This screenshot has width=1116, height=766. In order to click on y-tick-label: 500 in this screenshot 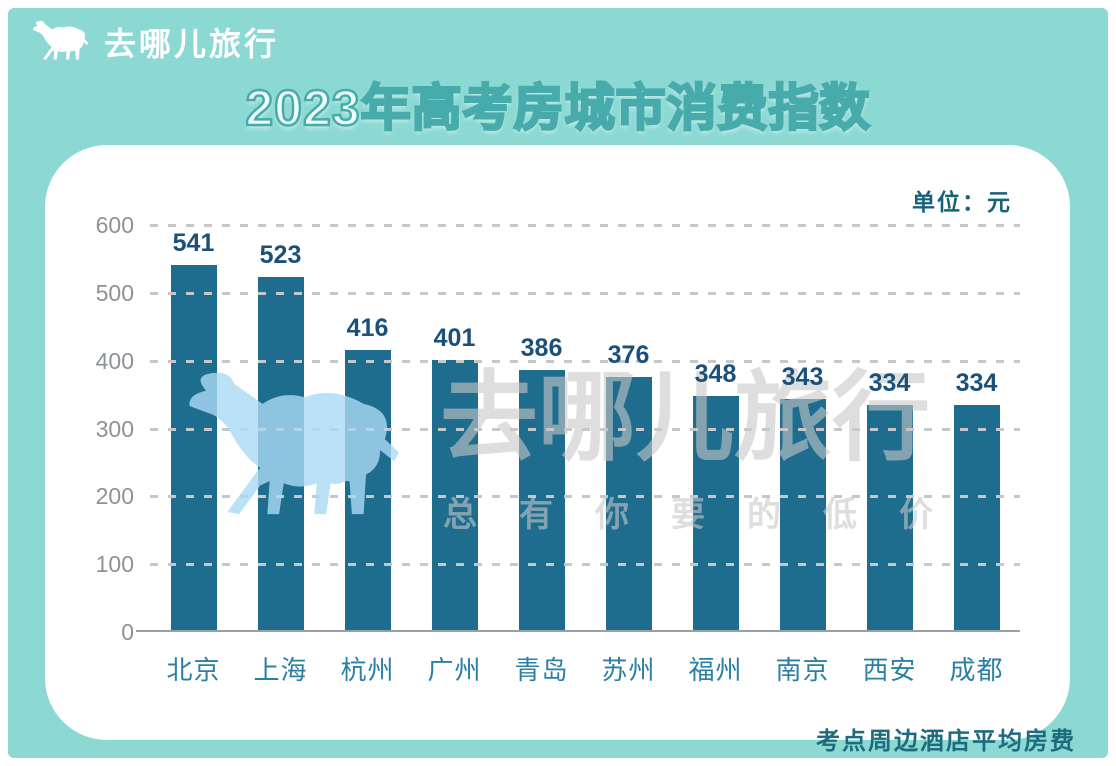, I will do `click(114, 292)`.